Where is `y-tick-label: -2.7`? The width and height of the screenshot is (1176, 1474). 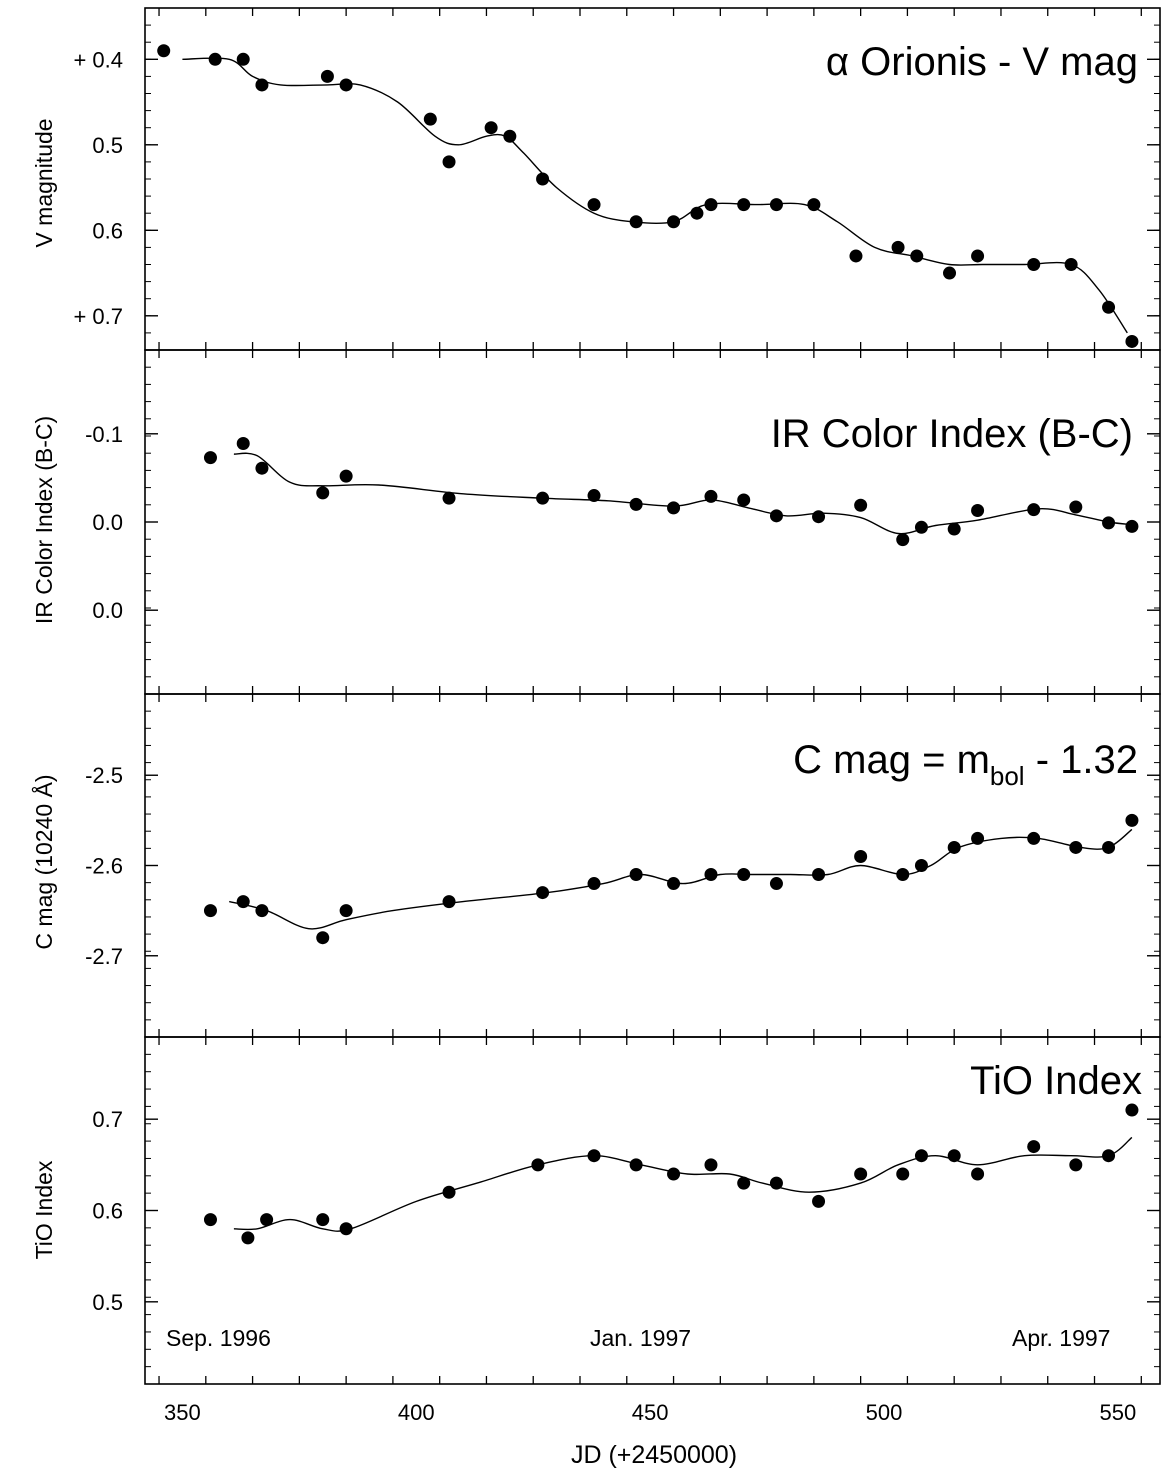 y-tick-label: -2.7 is located at coordinates (104, 956).